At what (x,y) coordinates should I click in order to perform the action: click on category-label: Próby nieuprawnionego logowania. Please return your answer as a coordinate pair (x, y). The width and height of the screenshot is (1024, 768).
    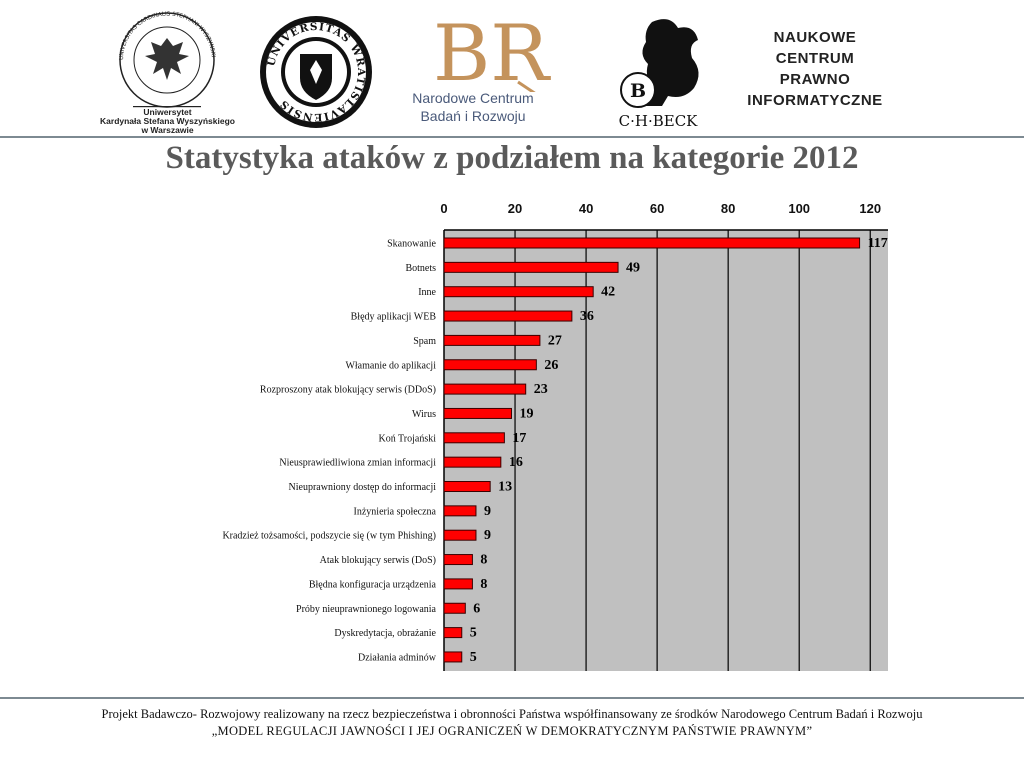
    Looking at the image, I should click on (366, 609).